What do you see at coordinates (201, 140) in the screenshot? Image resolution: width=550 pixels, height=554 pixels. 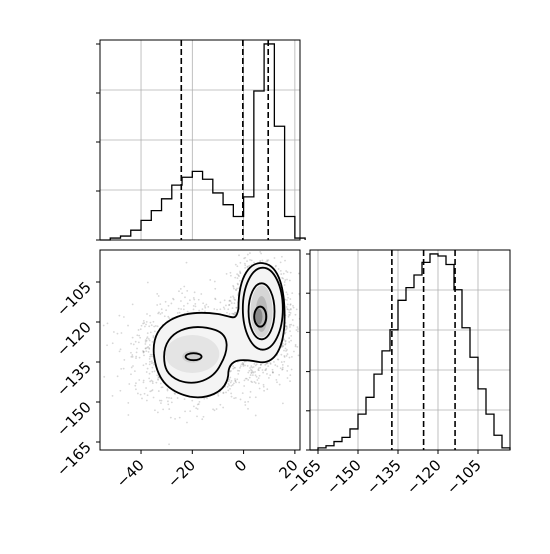 I see `x-marginal-panel` at bounding box center [201, 140].